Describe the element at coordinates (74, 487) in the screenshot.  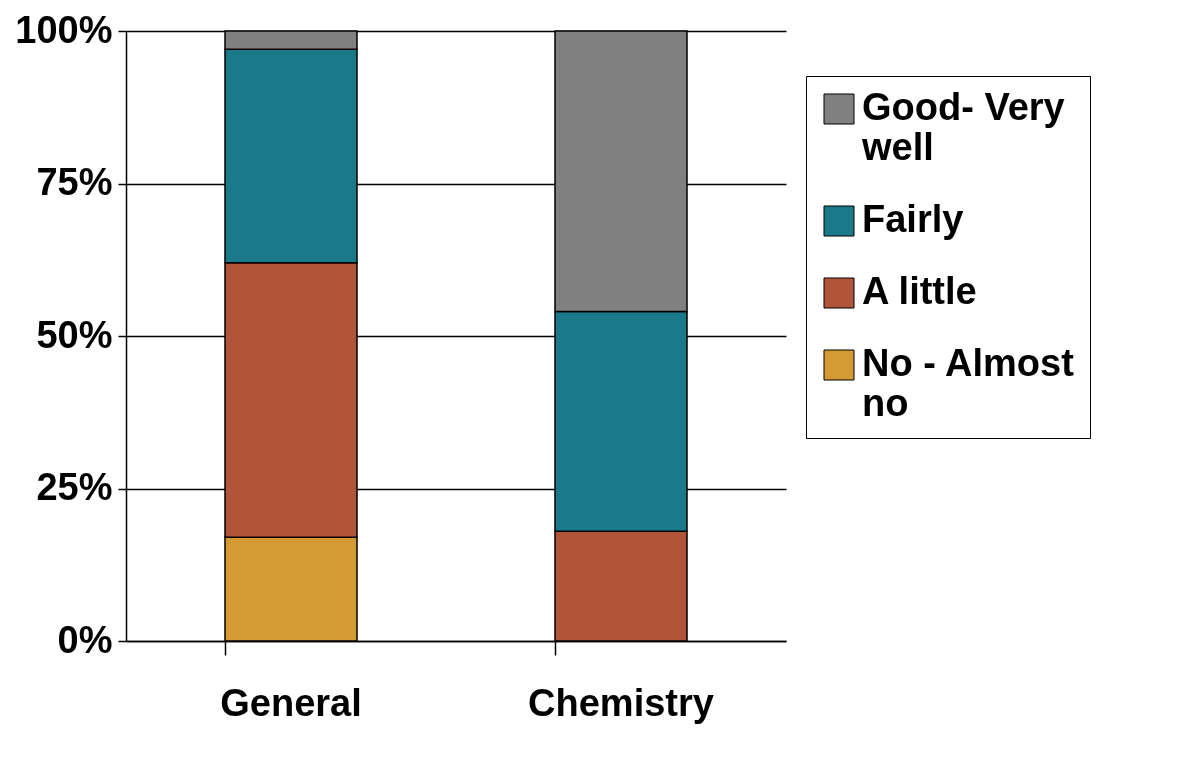
I see `y-tick-label: 25%` at that location.